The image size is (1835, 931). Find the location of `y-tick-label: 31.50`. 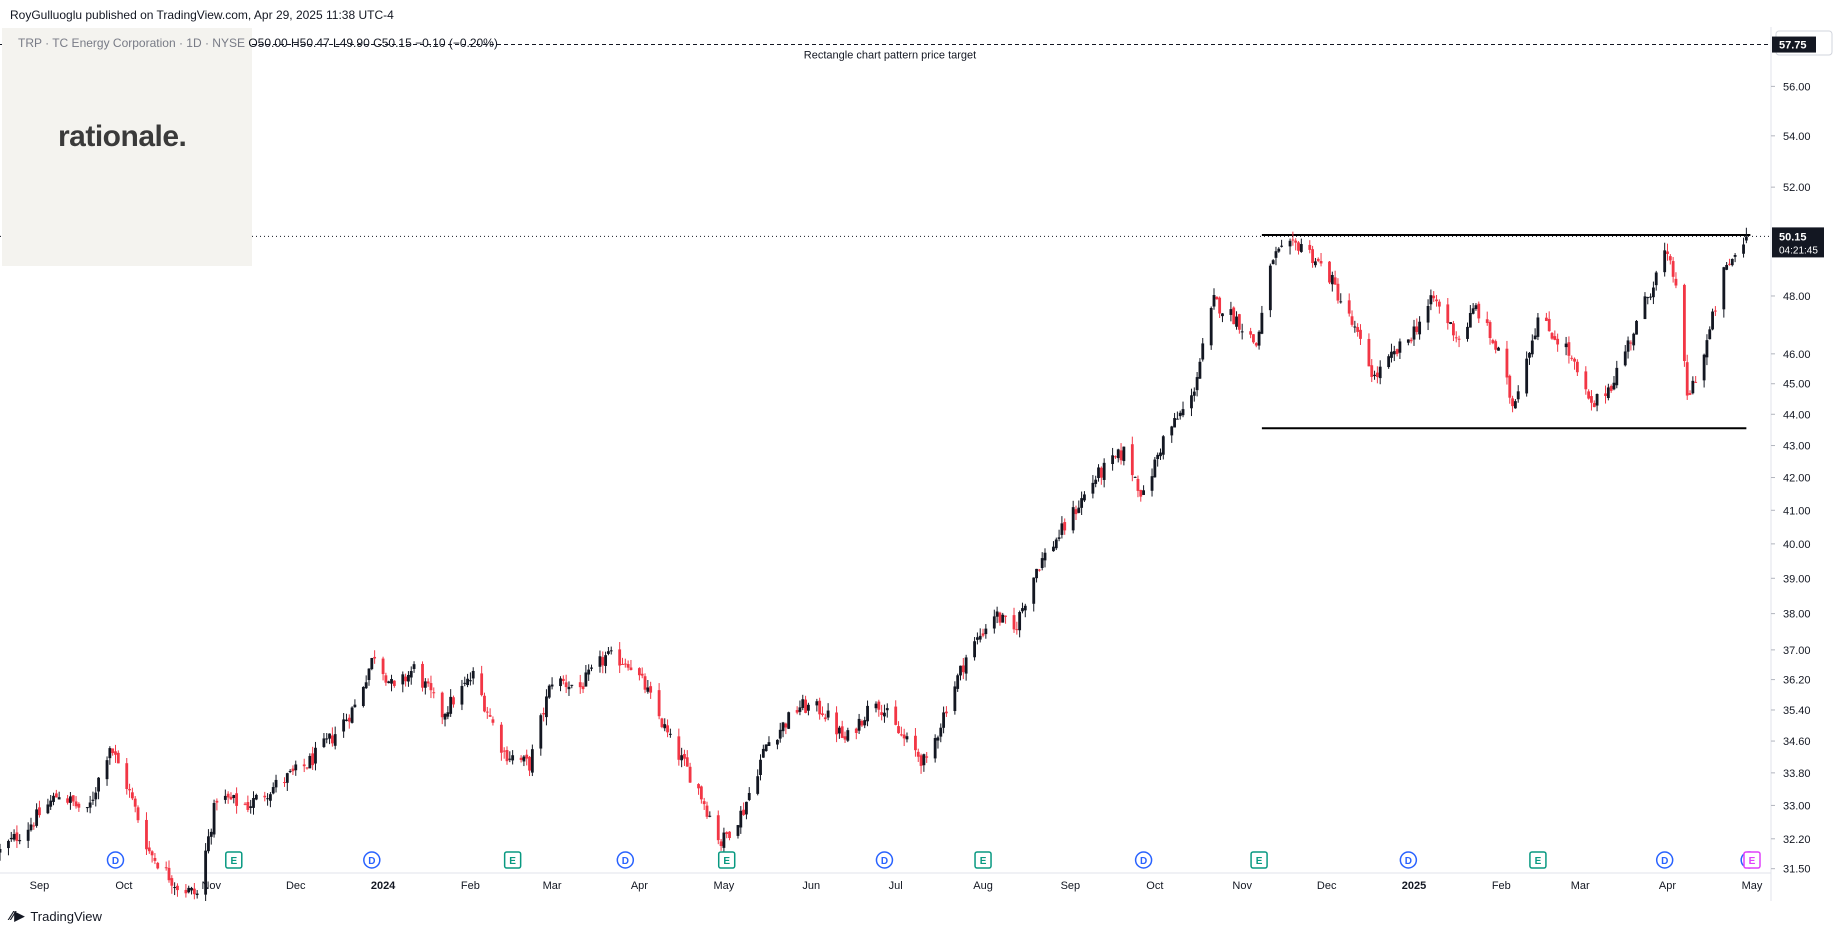

y-tick-label: 31.50 is located at coordinates (1797, 870).